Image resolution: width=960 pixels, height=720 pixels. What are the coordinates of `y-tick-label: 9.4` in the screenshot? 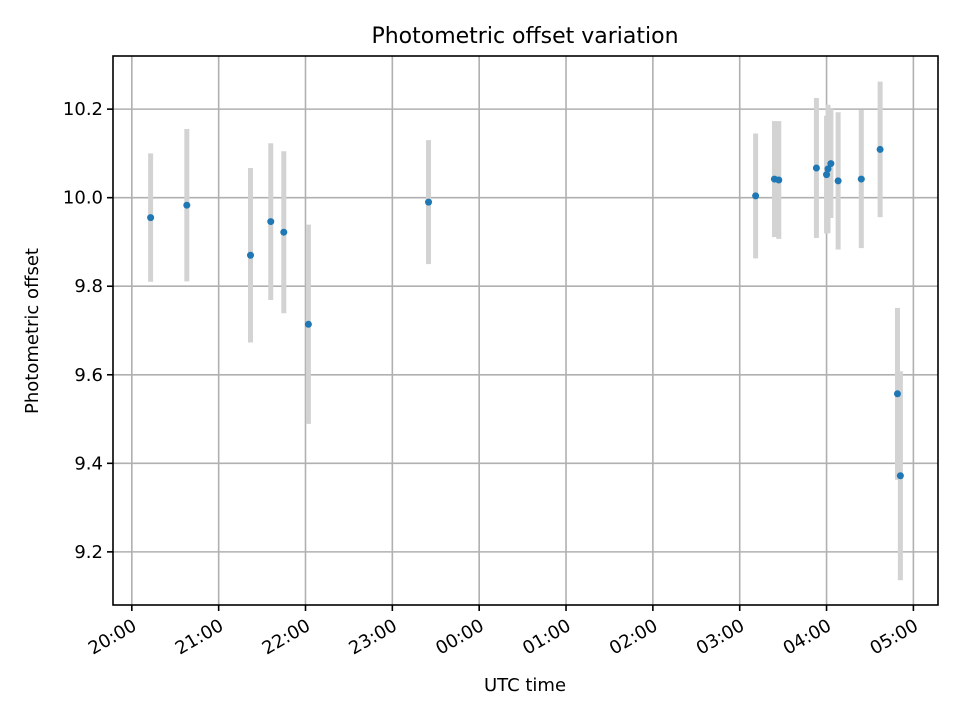 It's located at (88, 463).